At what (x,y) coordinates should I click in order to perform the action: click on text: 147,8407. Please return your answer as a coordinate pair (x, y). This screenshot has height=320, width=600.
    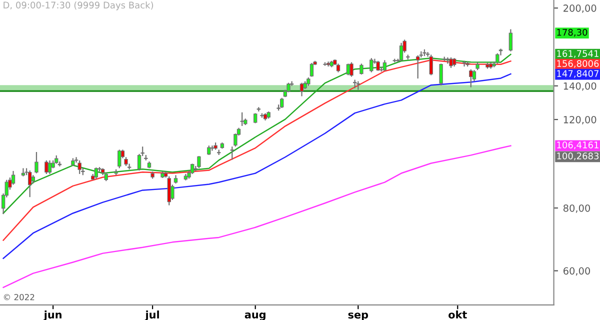
    Looking at the image, I should click on (578, 74).